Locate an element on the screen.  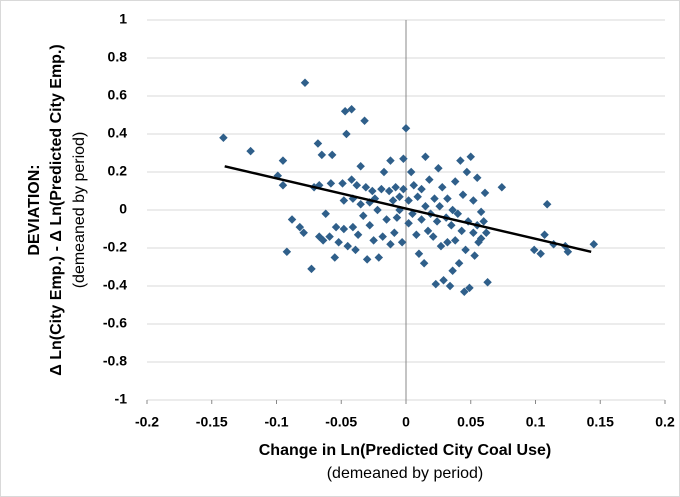
y-tick-label: -0.6 is located at coordinates (115, 323).